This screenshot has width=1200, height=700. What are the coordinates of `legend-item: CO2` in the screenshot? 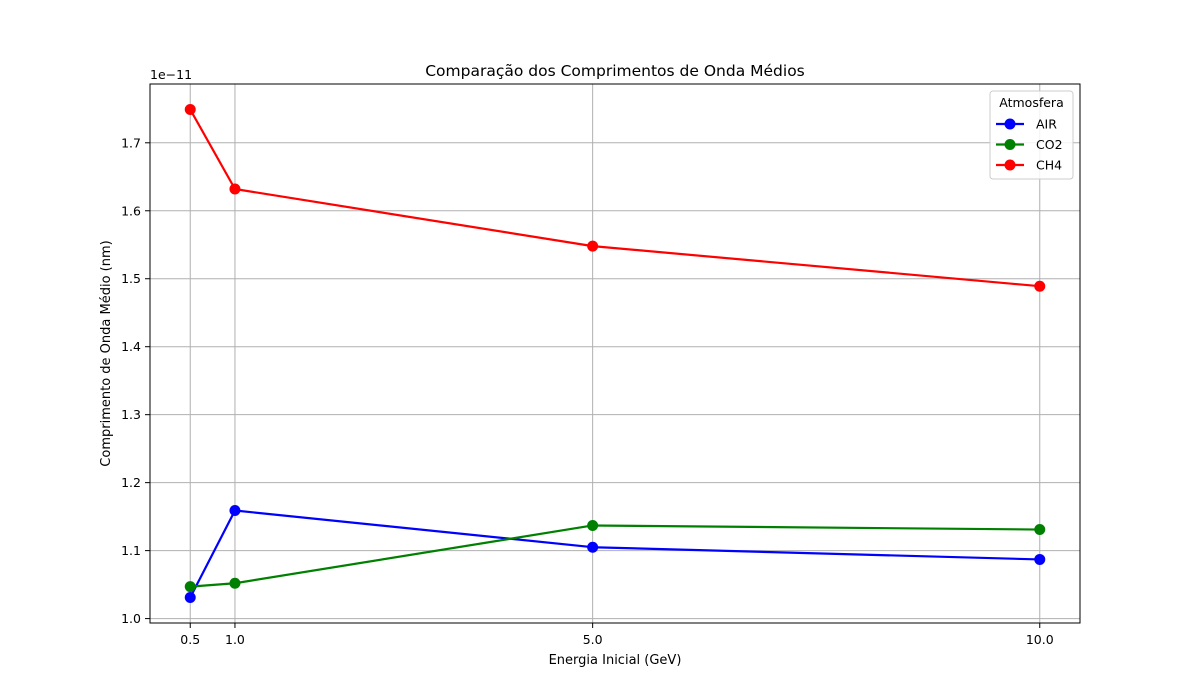 It's located at (1029, 144).